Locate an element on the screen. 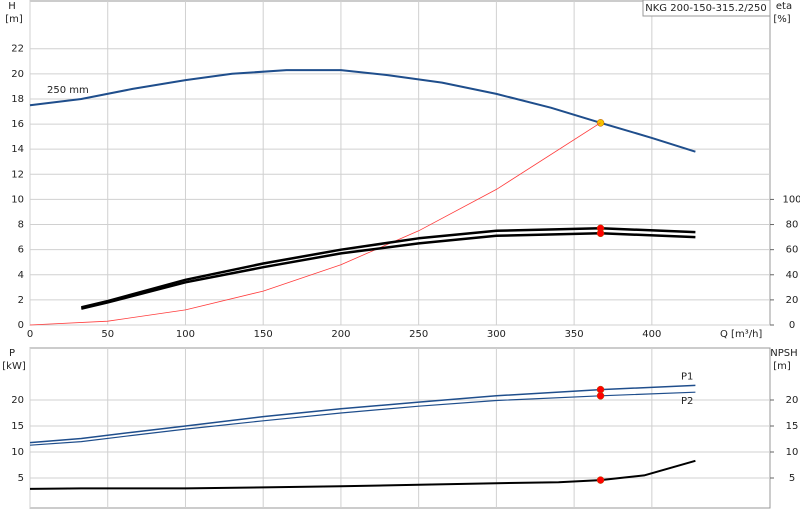  y-tick-label: 12 is located at coordinates (17, 174).